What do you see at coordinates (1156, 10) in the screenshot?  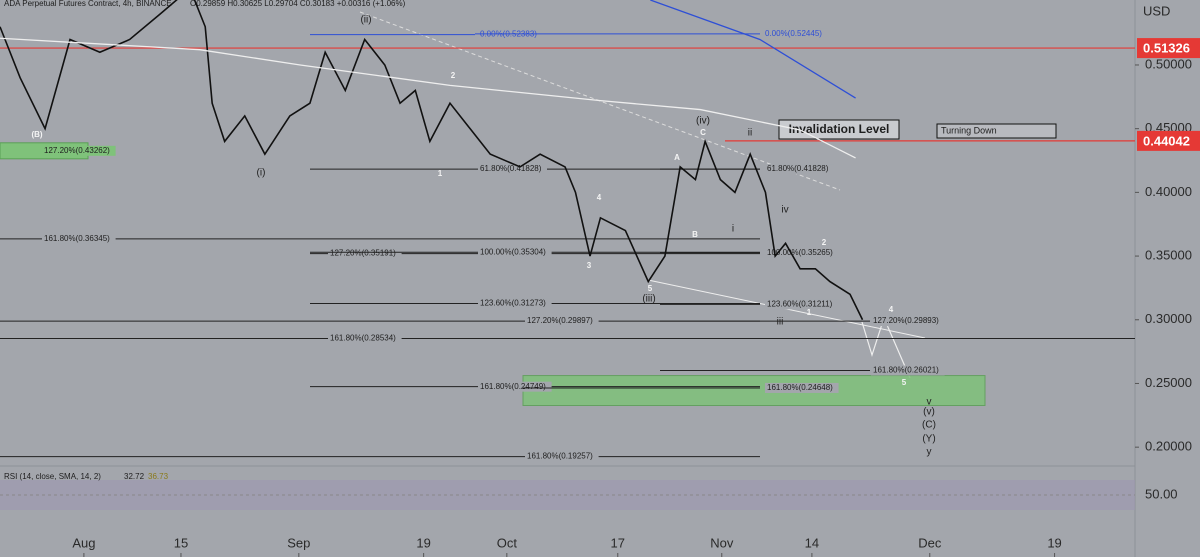 I see `y-axis-label: USD` at bounding box center [1156, 10].